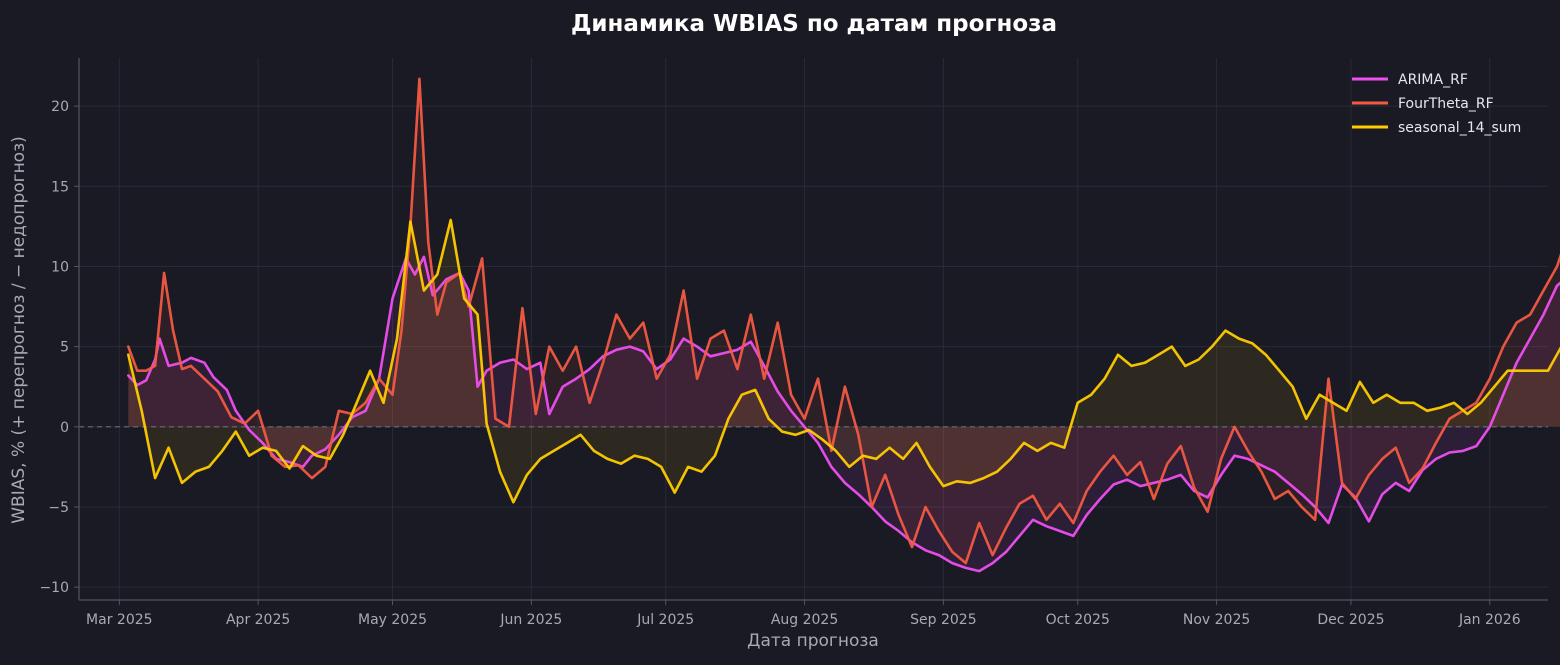 The width and height of the screenshot is (1560, 665). What do you see at coordinates (1078, 620) in the screenshot?
I see `x-tick-label: Oct 2025` at bounding box center [1078, 620].